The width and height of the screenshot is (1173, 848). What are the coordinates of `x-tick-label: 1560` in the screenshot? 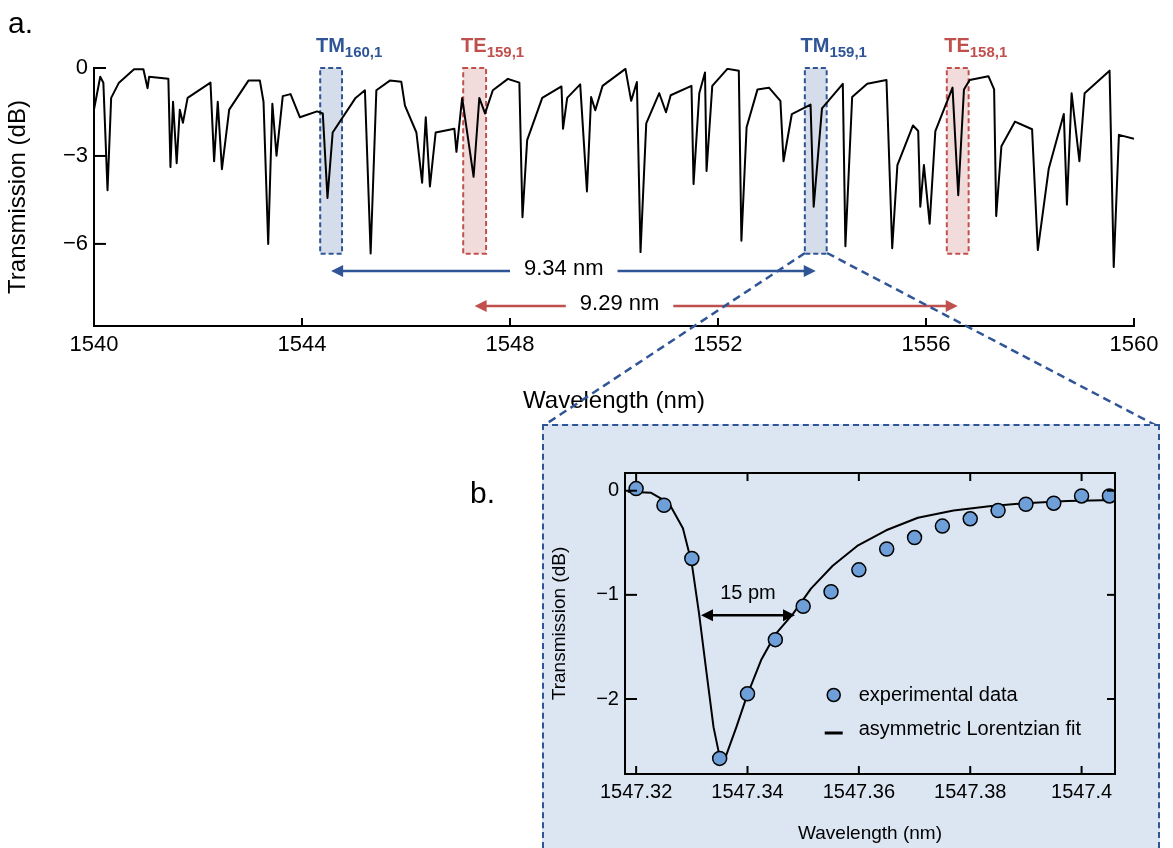 It's located at (1134, 344).